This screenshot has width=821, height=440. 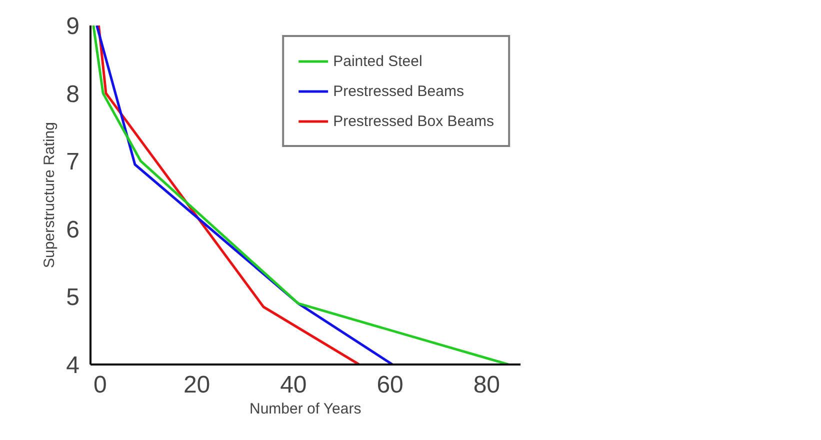 I want to click on legend-label: Prestressed Beams, so click(x=398, y=91).